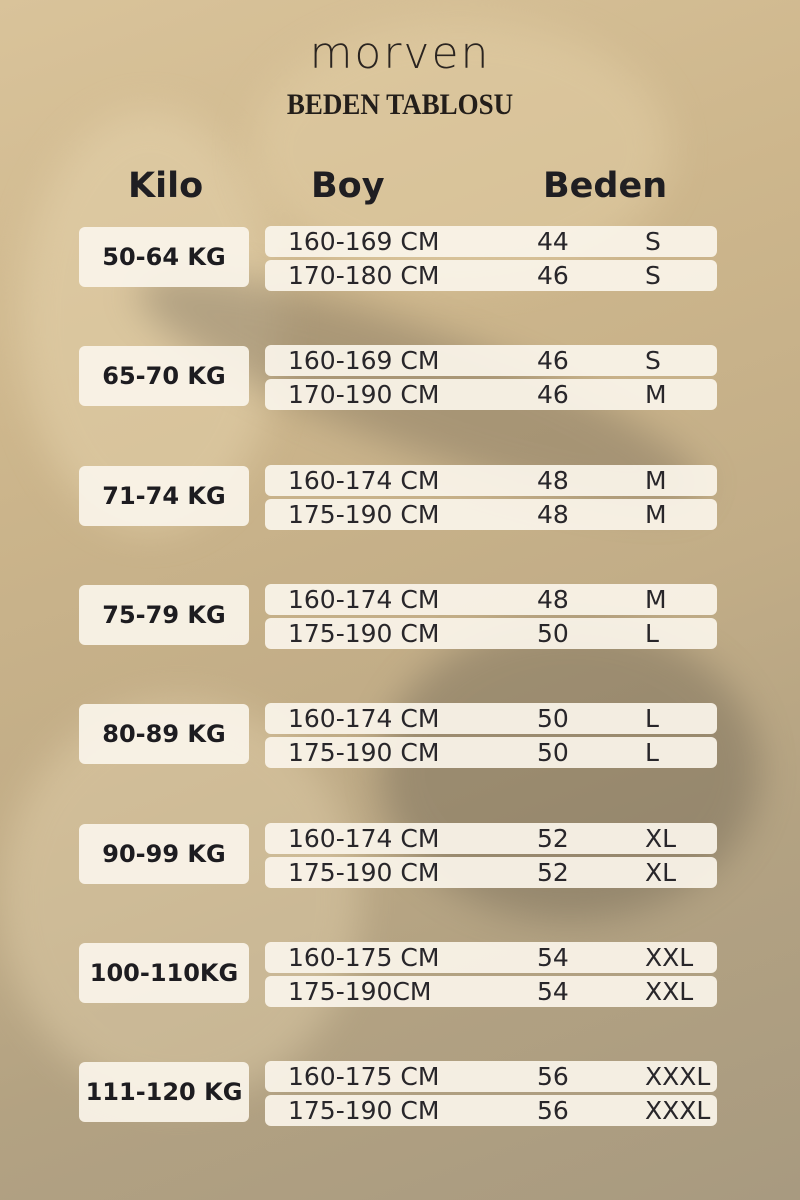 This screenshot has height=1200, width=800. Describe the element at coordinates (164, 972) in the screenshot. I see `kilo-range: 100-110KG` at that location.